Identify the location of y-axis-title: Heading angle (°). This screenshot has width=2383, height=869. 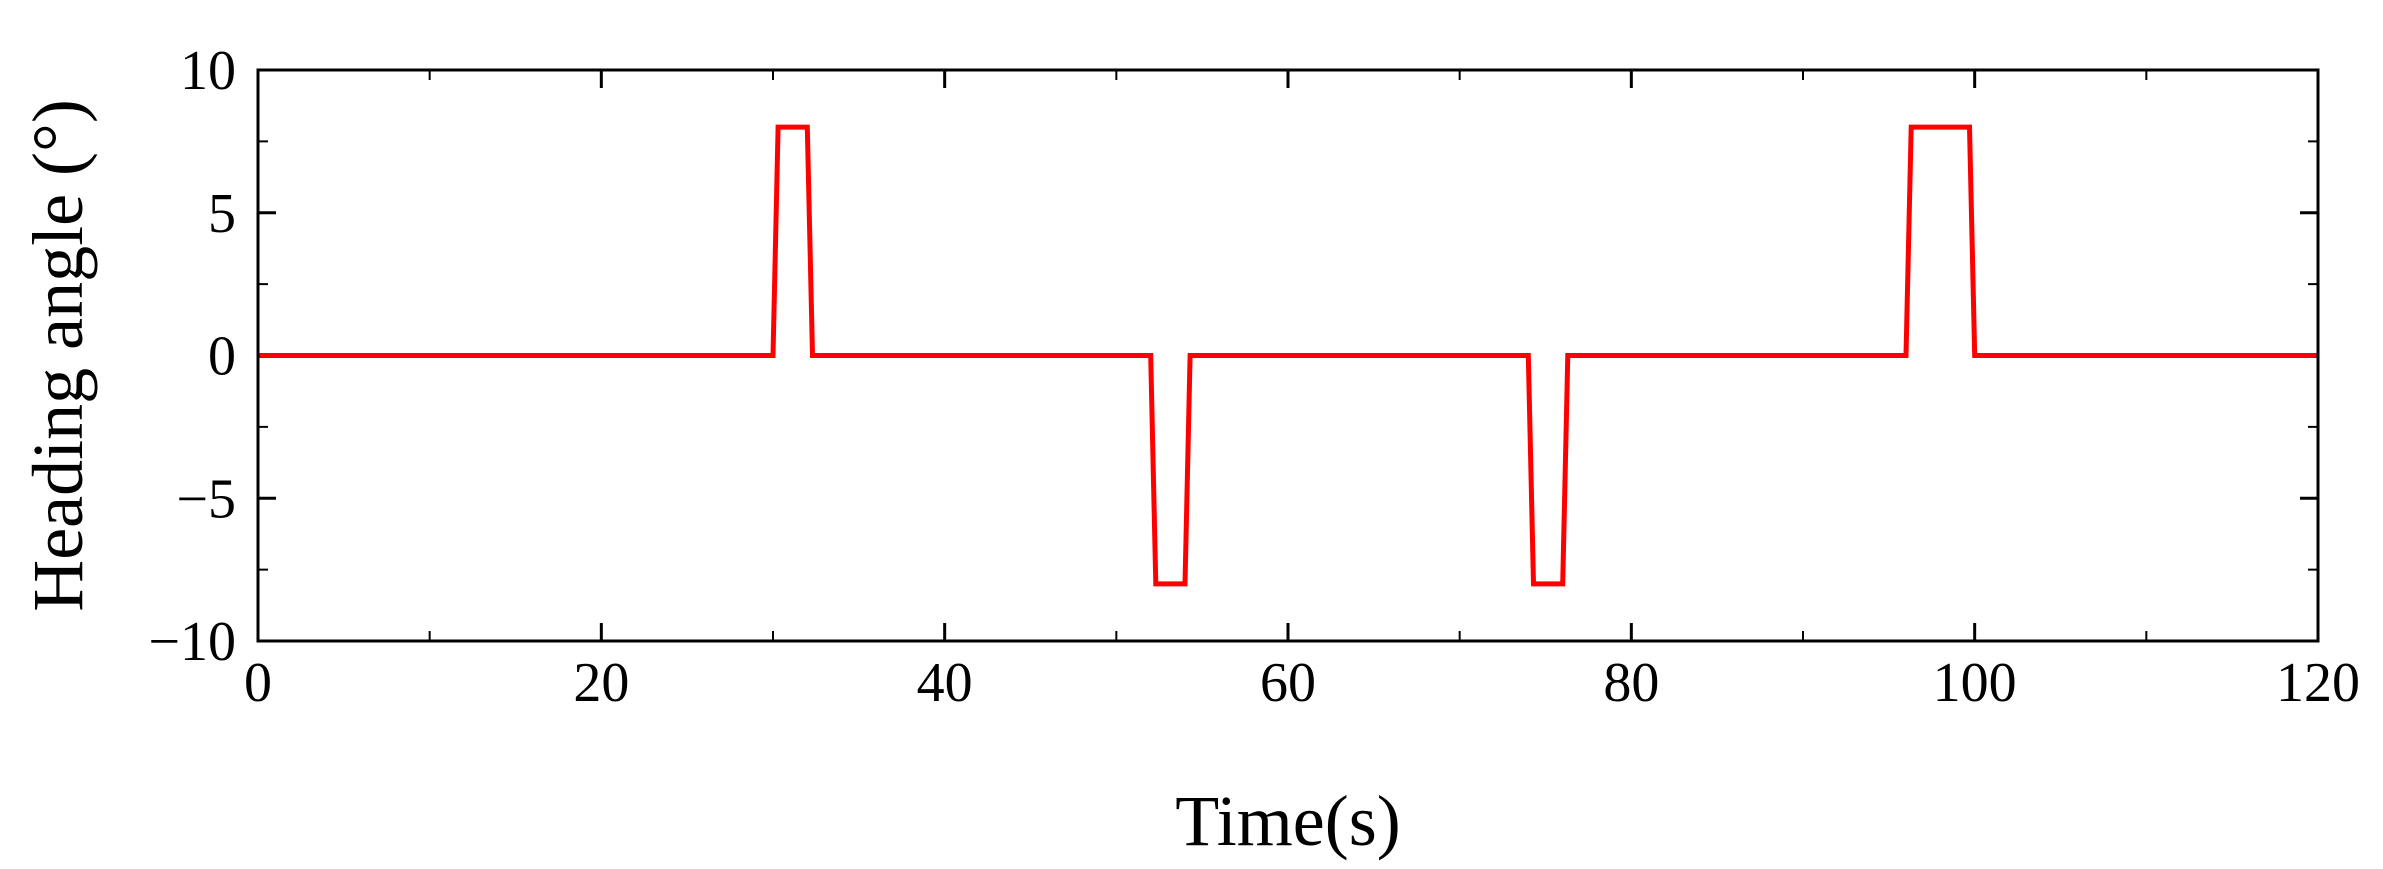
(58, 355).